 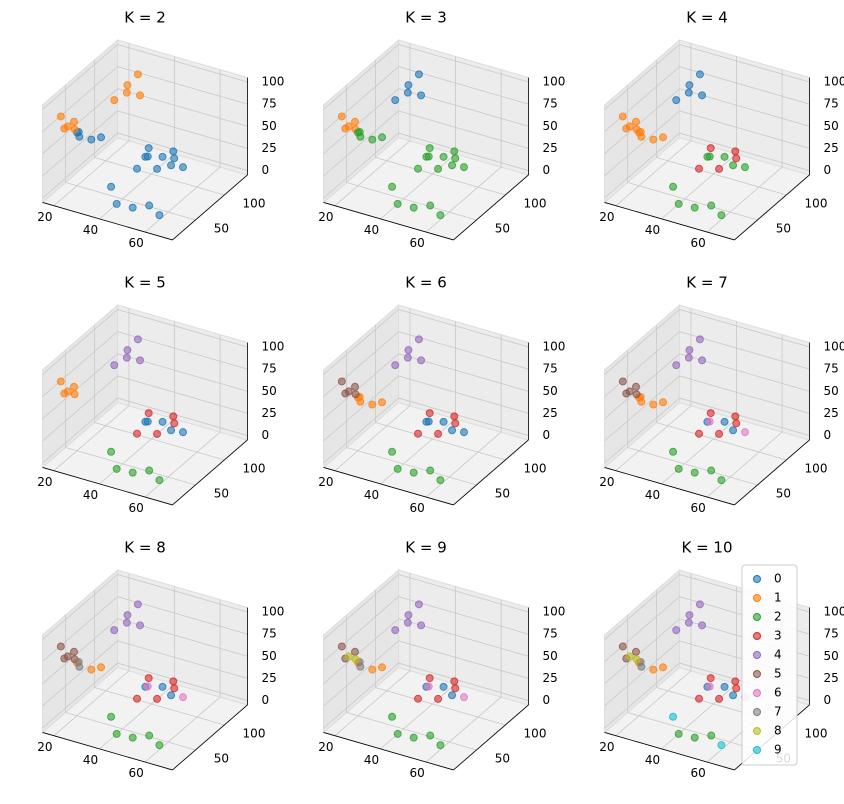 I want to click on z-tick-label: 25, so click(x=830, y=148).